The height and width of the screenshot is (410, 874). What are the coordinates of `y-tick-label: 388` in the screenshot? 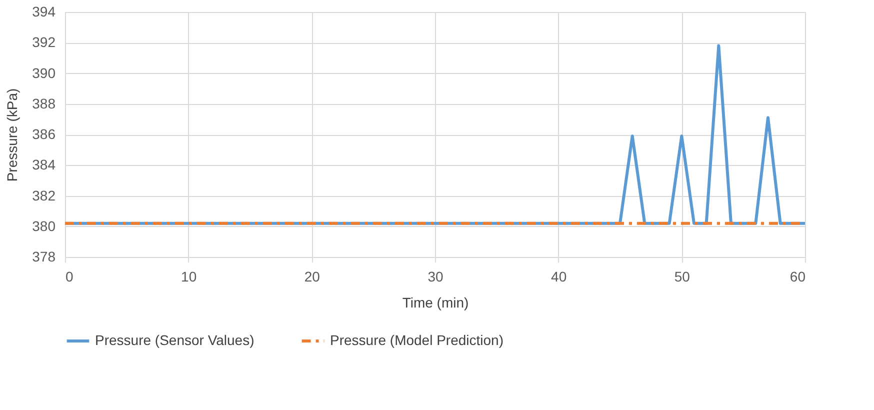 It's located at (44, 103).